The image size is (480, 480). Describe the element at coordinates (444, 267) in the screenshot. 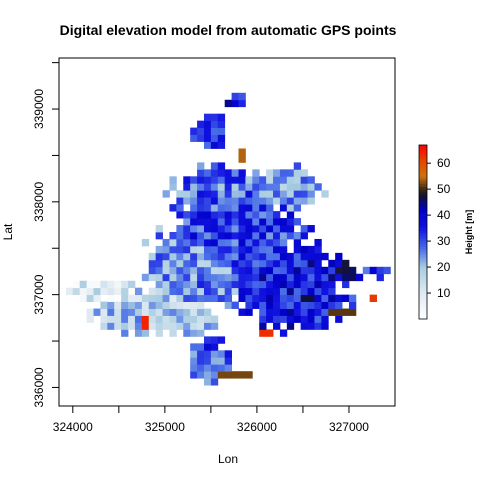

I see `colorbar-tick-label: 20` at that location.